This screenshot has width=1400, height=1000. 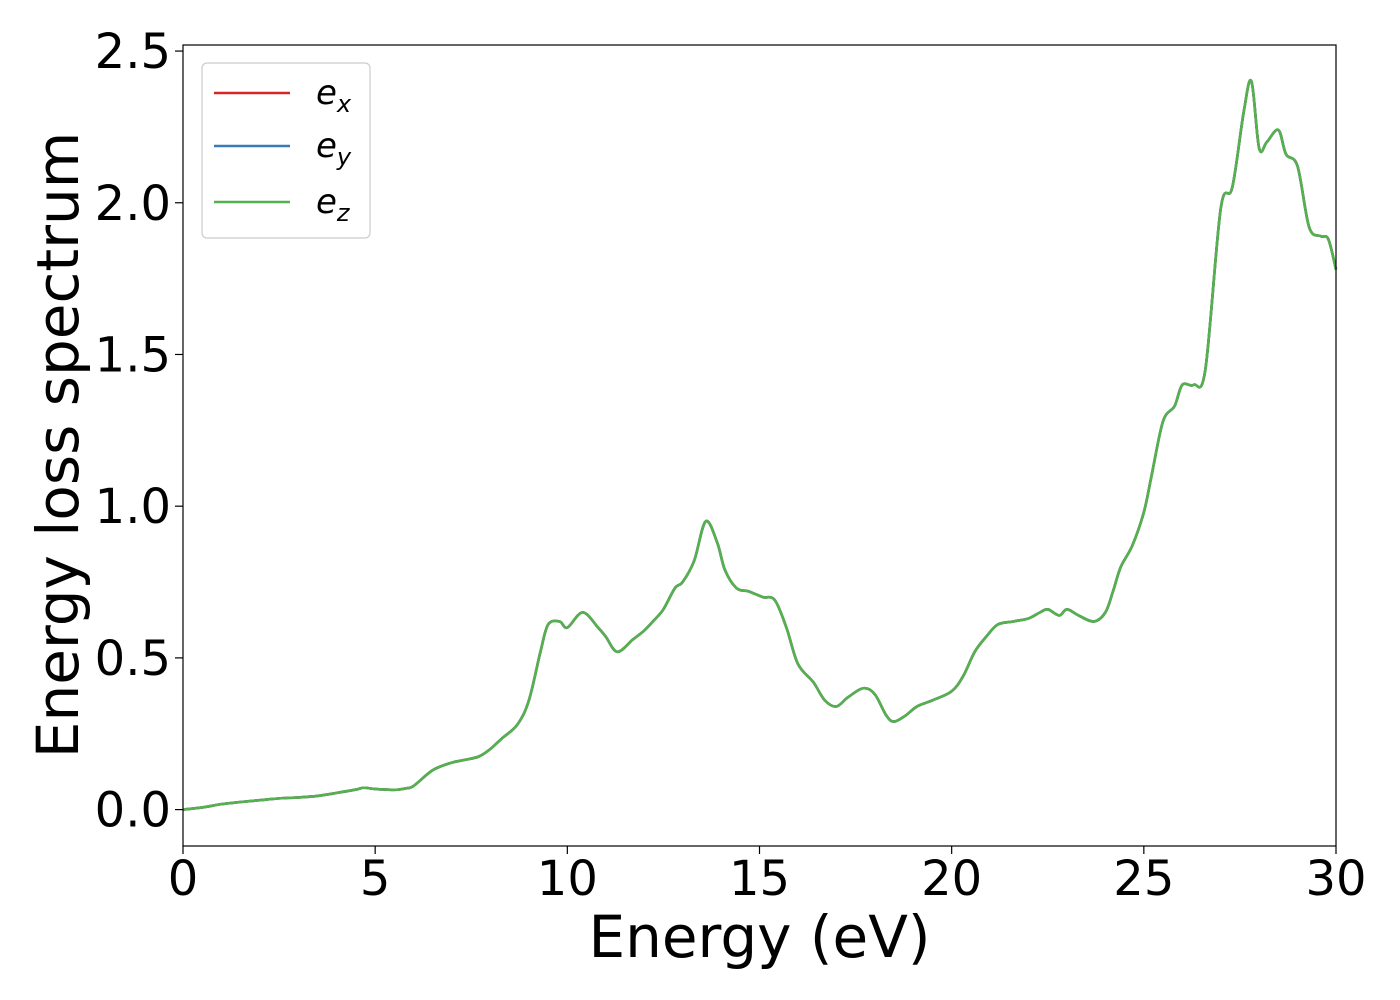 I want to click on y-tick-label: 2.0, so click(x=133, y=204).